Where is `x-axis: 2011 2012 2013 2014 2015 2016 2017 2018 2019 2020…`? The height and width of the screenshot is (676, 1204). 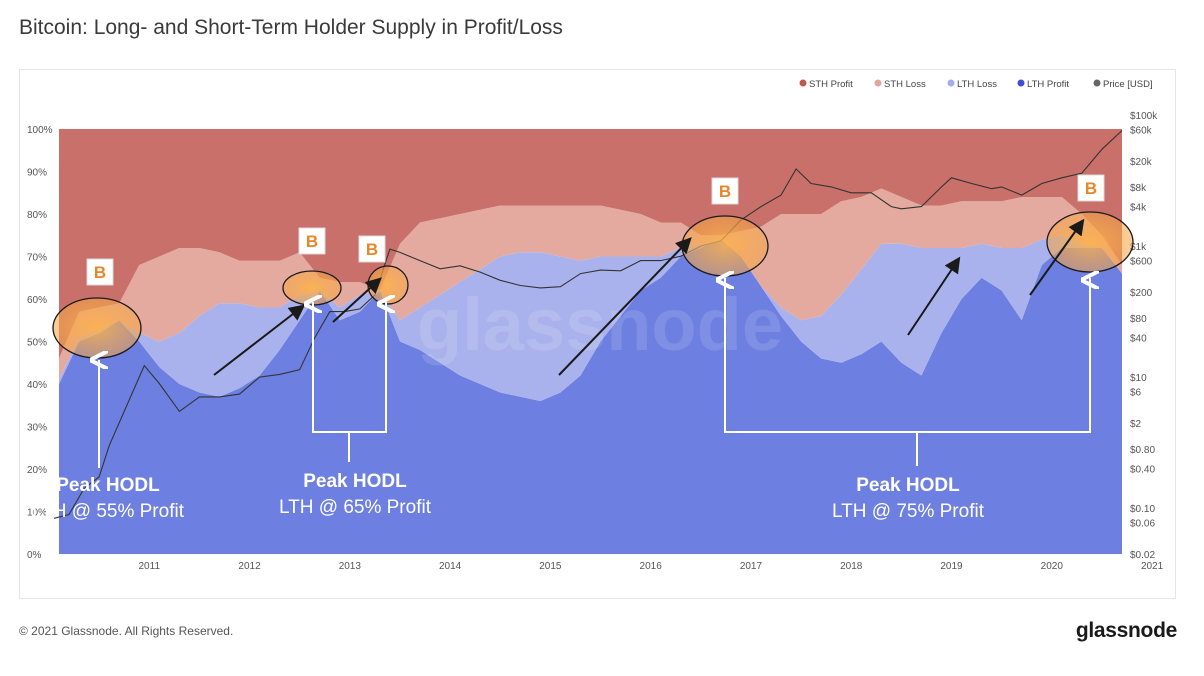
x-axis: 2011 2012 2013 2014 2015 2016 2017 2018 2019 2020… is located at coordinates (651, 566).